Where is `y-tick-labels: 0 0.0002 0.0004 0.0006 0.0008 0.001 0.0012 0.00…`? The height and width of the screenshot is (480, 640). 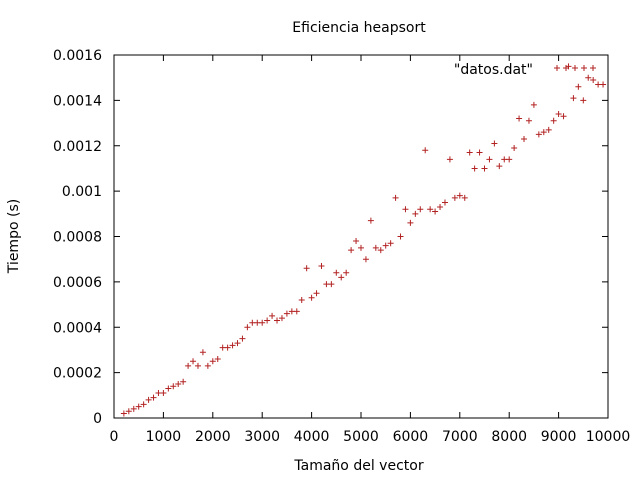 y-tick-labels: 0 0.0002 0.0004 0.0006 0.0008 0.001 0.0012 0.00… is located at coordinates (77, 237).